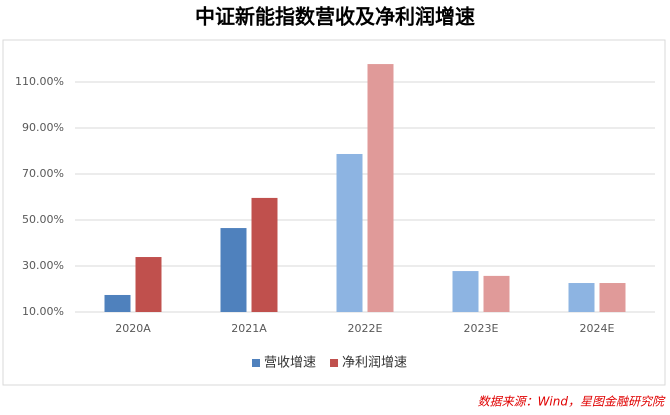 Image resolution: width=670 pixels, height=415 pixels. I want to click on y-tick-label: 90.00%, so click(43, 127).